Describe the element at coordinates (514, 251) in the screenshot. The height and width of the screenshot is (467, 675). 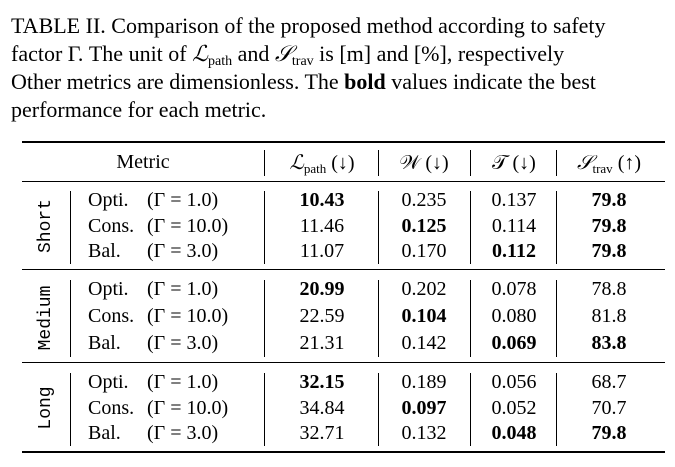
I see `cell-t: 0.112` at that location.